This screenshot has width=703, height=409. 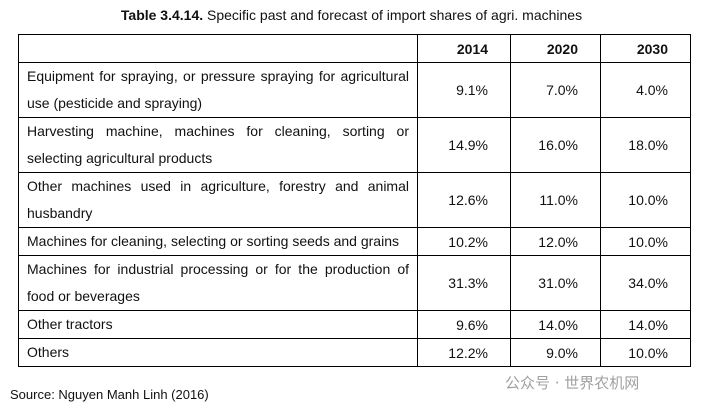 What do you see at coordinates (464, 241) in the screenshot?
I see `value-cell: 10.2%` at bounding box center [464, 241].